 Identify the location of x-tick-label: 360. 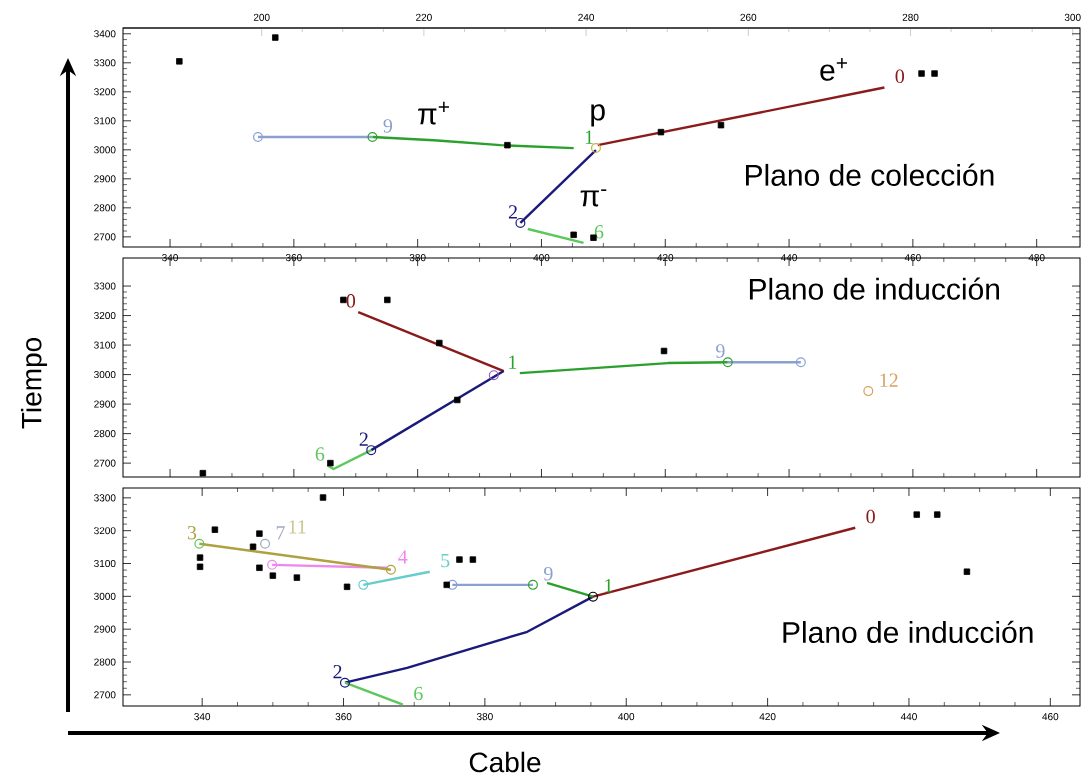
(343, 717).